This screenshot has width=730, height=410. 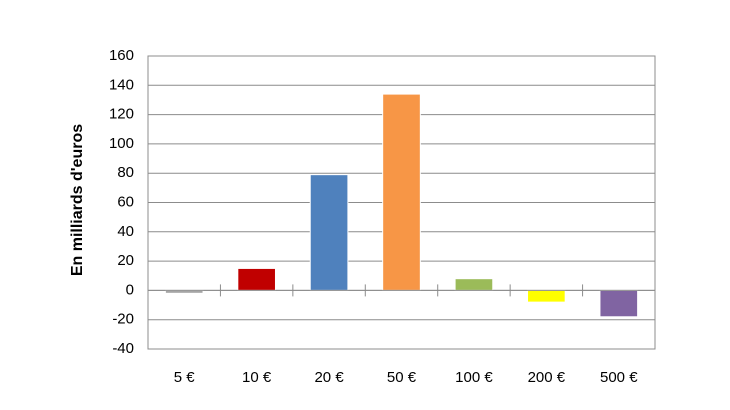 What do you see at coordinates (121, 114) in the screenshot?
I see `y-tick-label: 120` at bounding box center [121, 114].